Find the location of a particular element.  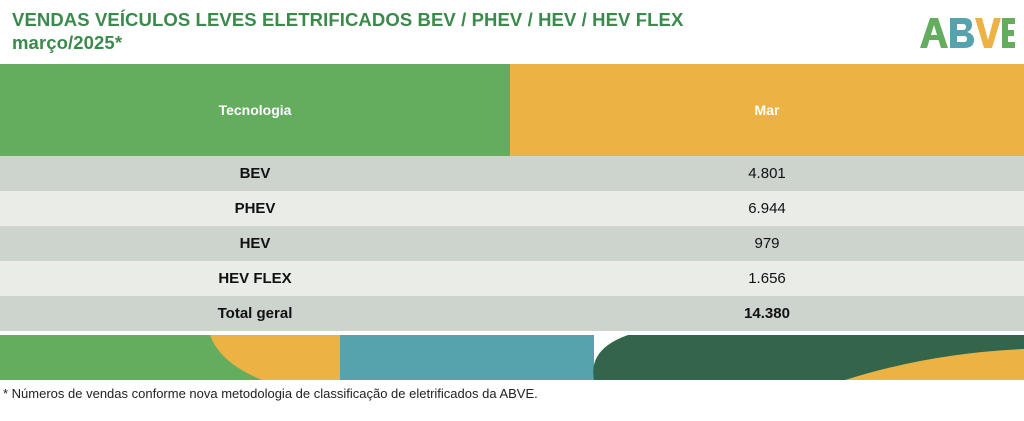

cell-value: 979 is located at coordinates (767, 243).